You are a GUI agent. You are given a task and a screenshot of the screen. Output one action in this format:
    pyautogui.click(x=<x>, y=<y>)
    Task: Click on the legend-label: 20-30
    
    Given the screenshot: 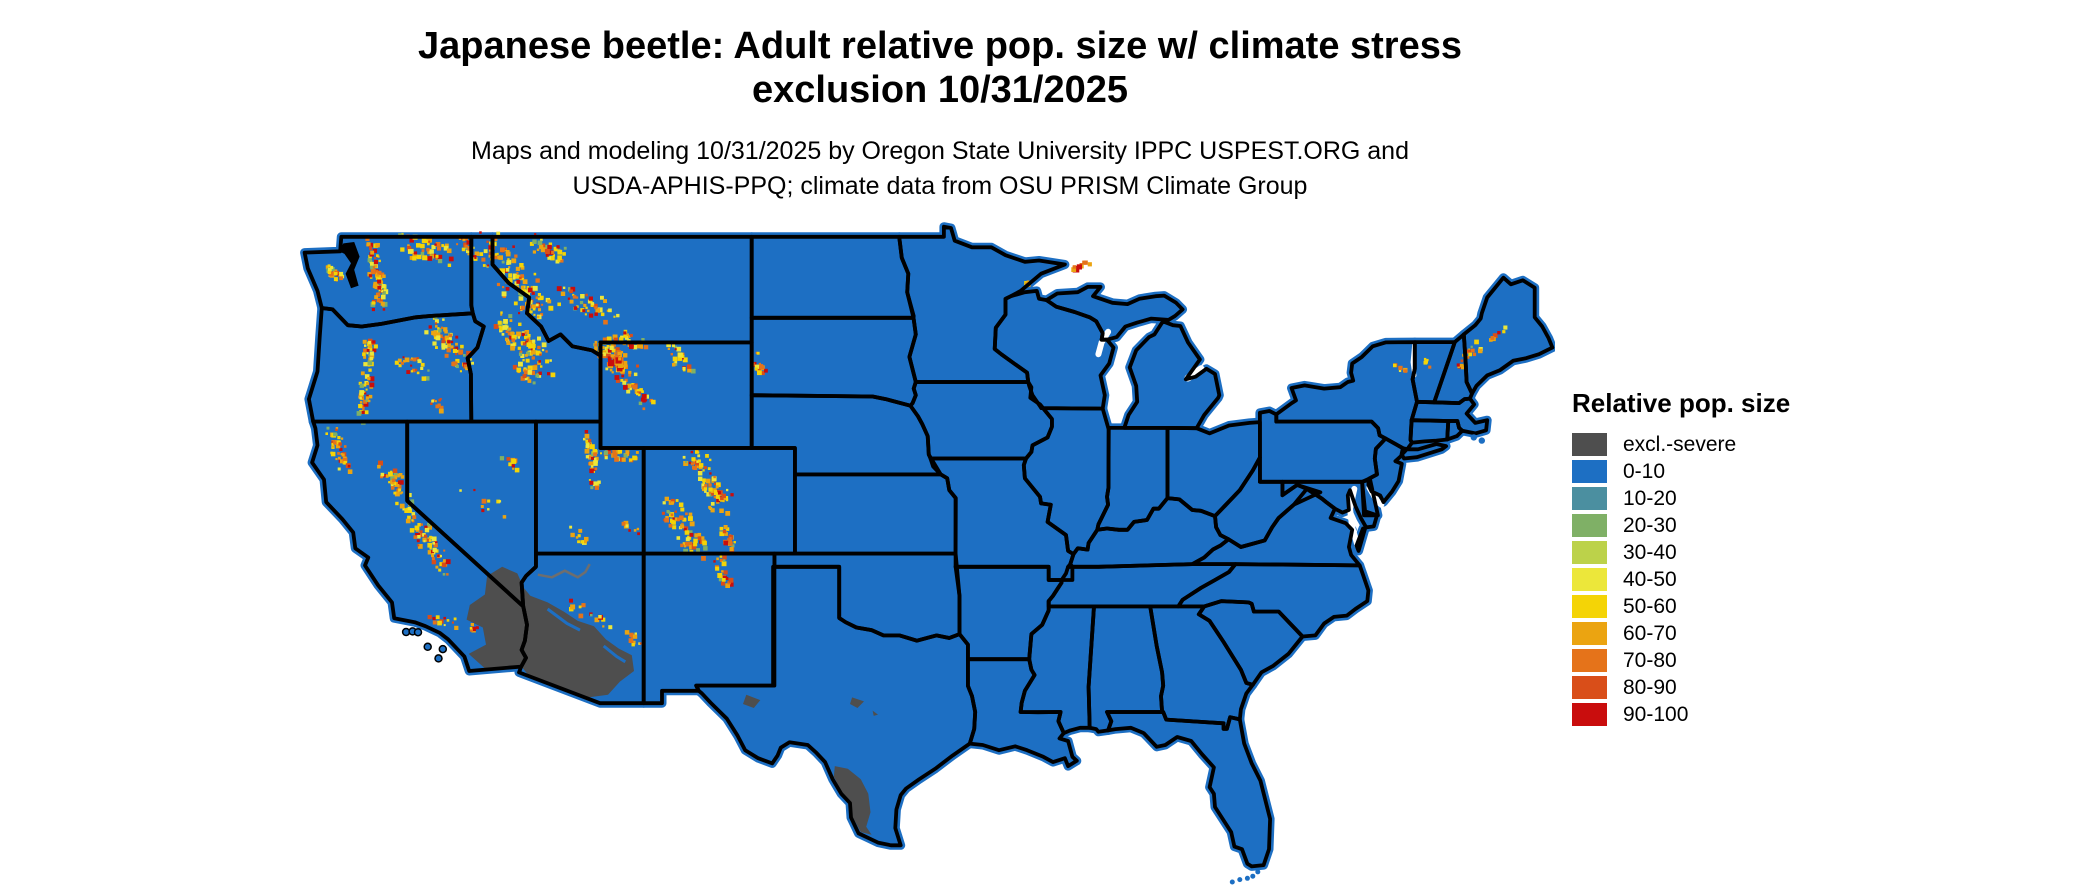 What is the action you would take?
    pyautogui.click(x=1650, y=525)
    